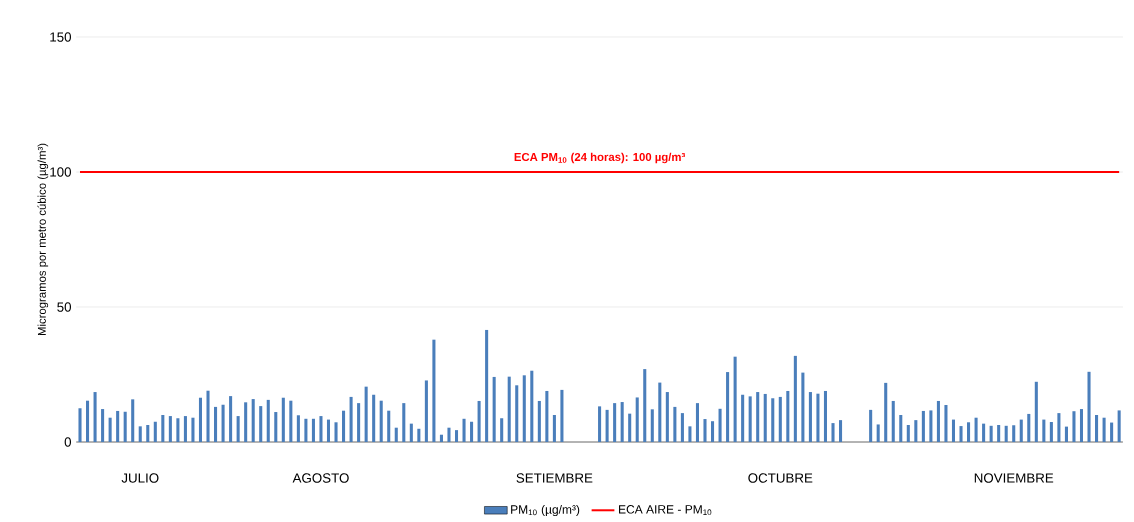  What do you see at coordinates (68, 442) in the screenshot?
I see `y-tick-label: 0` at bounding box center [68, 442].